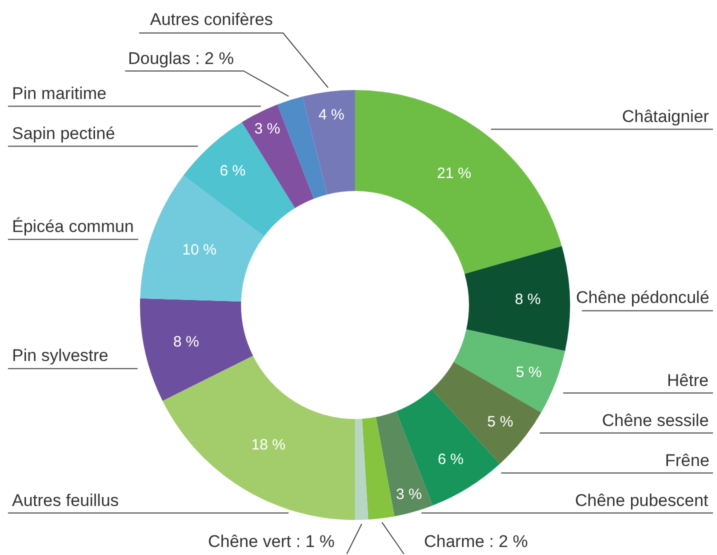 The image size is (717, 555). What do you see at coordinates (643, 297) in the screenshot?
I see `slice-label: Chêne pédonculé` at bounding box center [643, 297].